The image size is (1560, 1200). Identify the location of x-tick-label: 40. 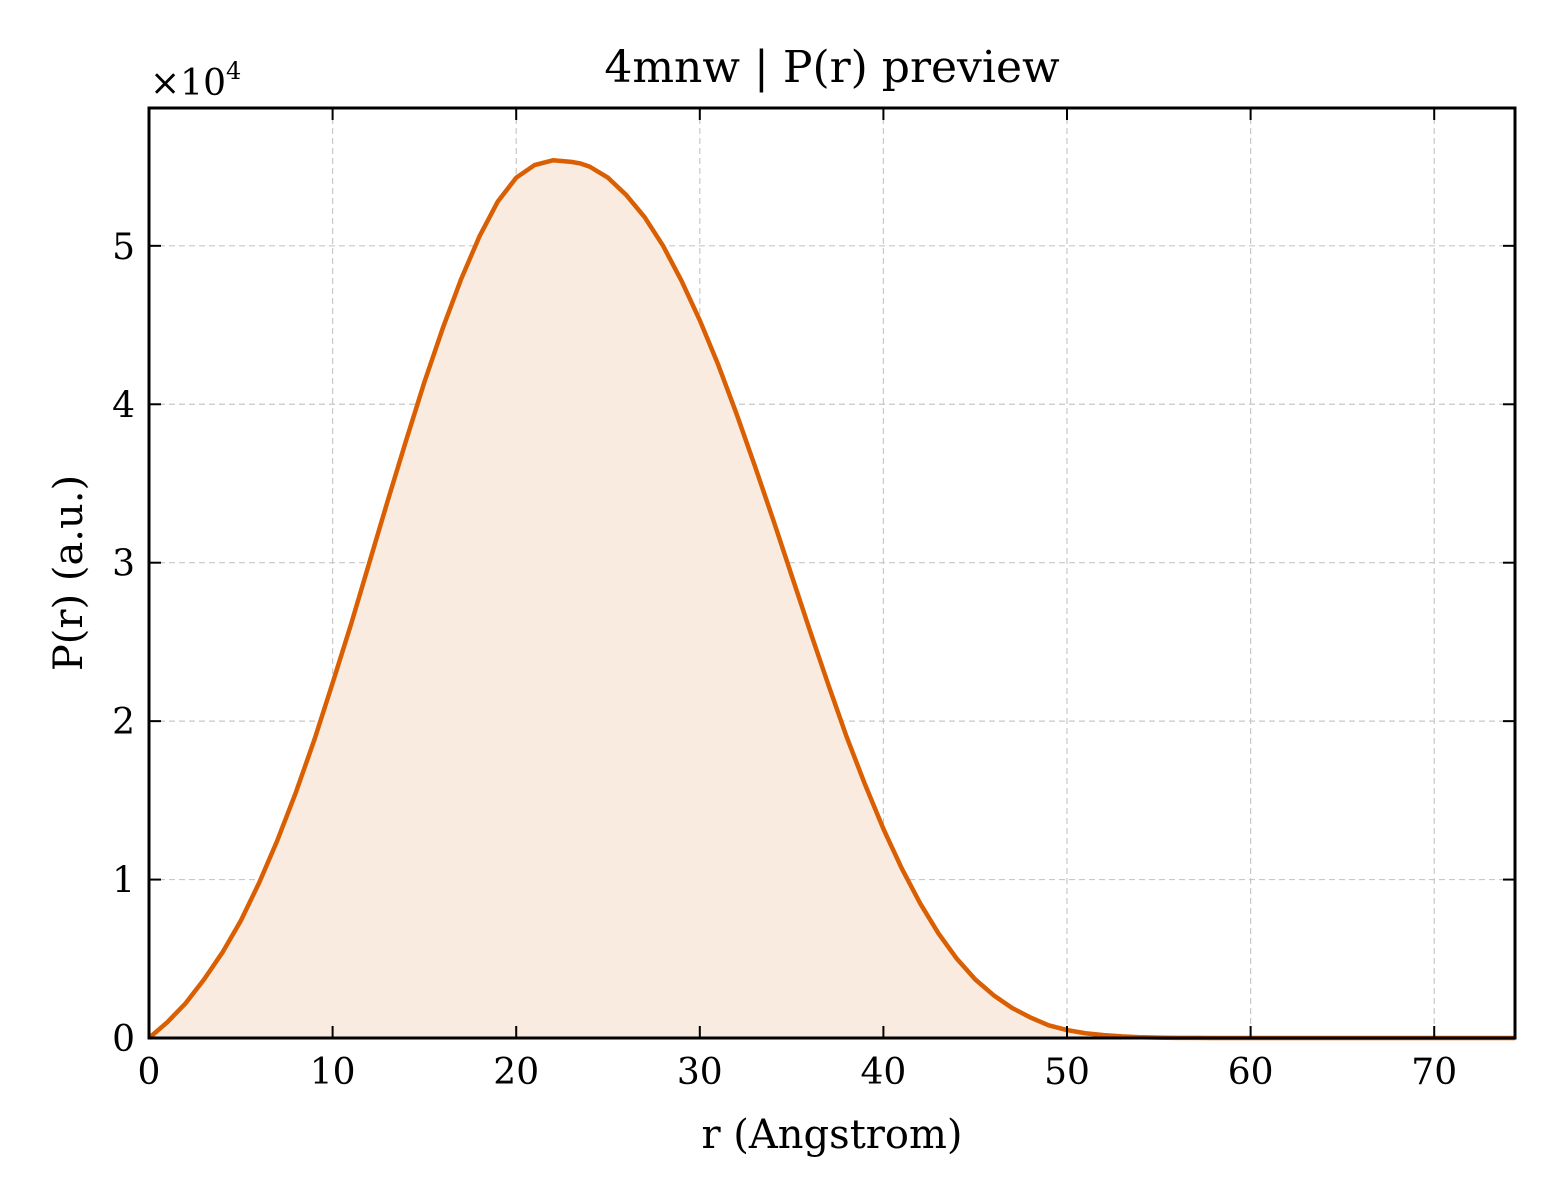
(884, 1072).